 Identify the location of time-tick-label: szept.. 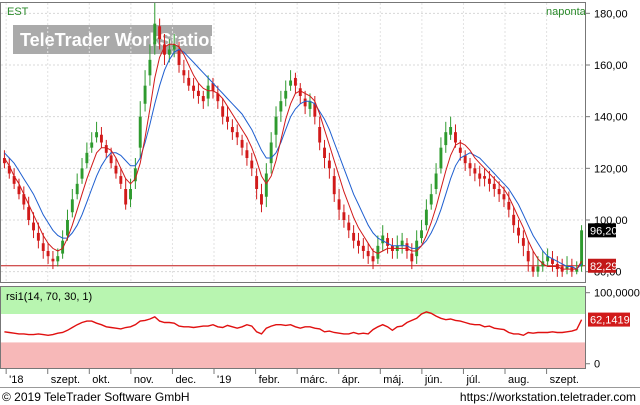
(564, 380).